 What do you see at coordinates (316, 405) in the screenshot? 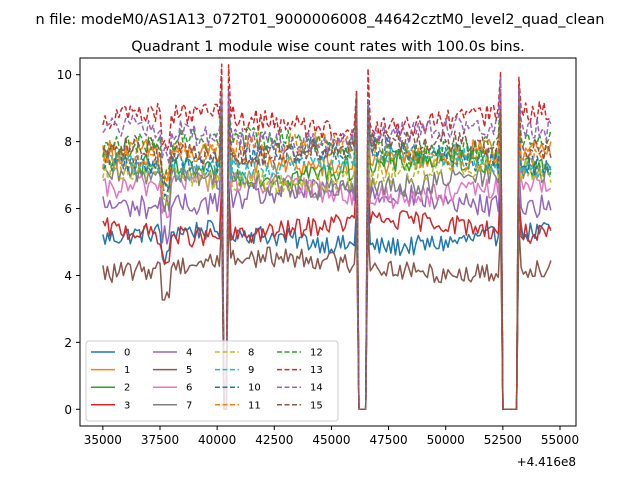
I see `legend-label-15: 15` at bounding box center [316, 405].